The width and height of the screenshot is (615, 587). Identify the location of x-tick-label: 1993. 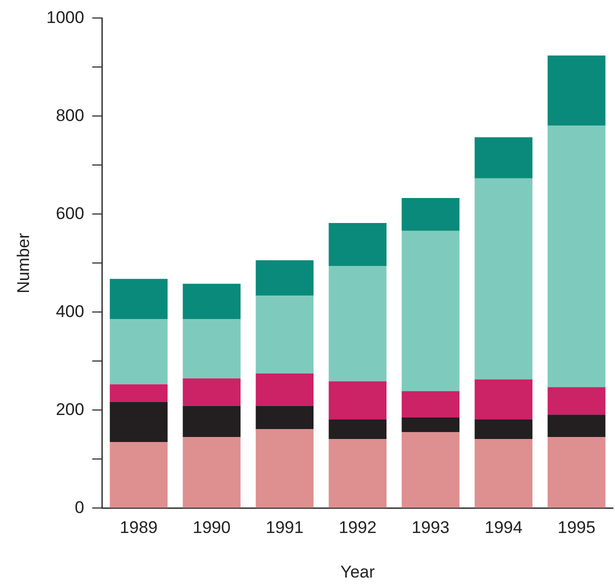
(431, 528).